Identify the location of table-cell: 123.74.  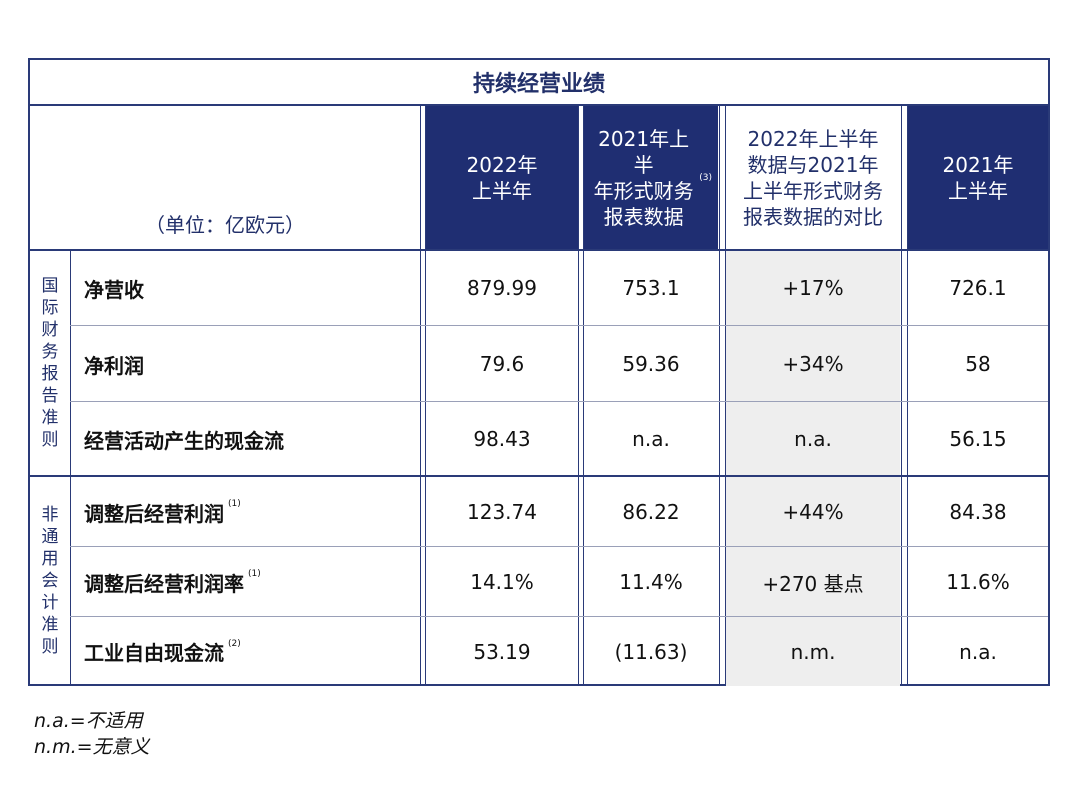
(502, 512).